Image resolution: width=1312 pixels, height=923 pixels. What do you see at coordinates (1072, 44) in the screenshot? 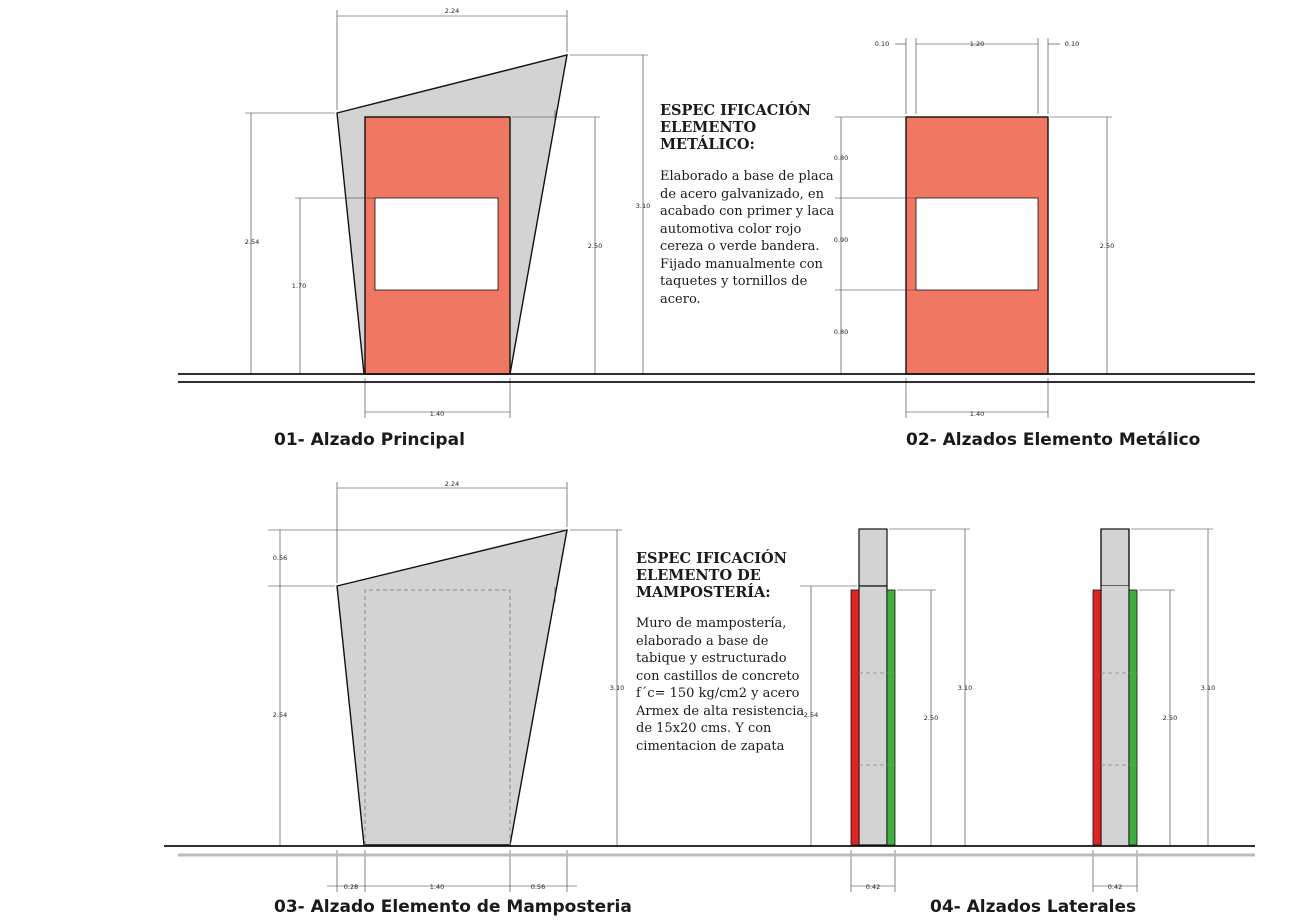
I see `dim-02-right-margin: 0.10` at bounding box center [1072, 44].